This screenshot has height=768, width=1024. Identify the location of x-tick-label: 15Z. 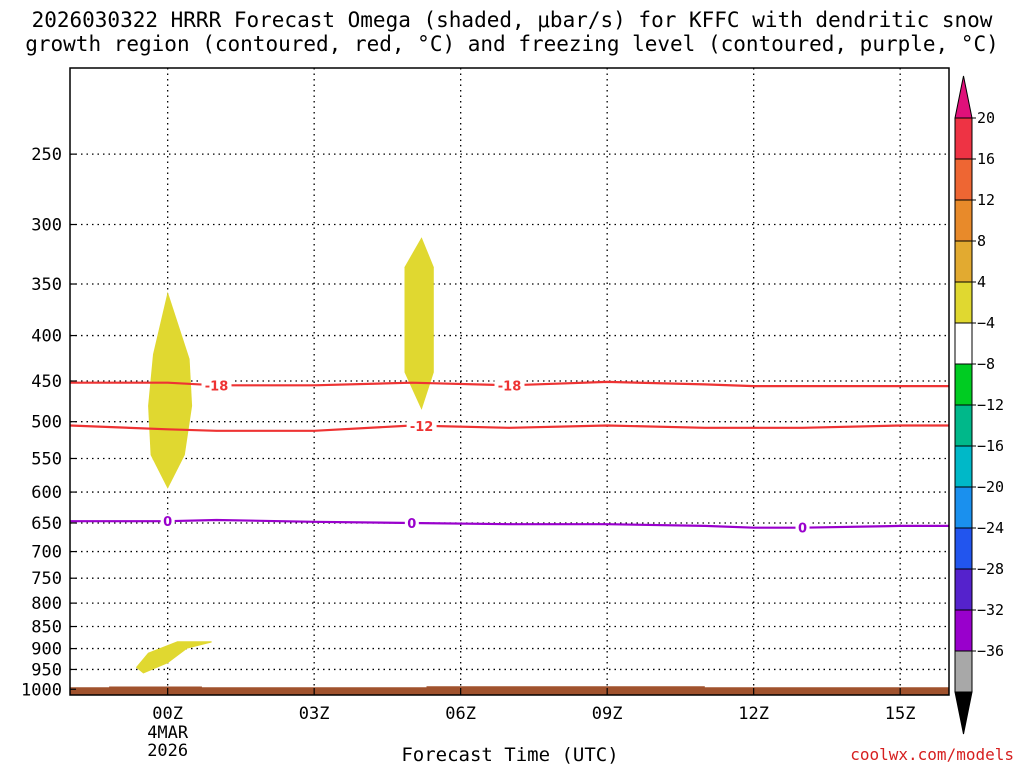
(900, 714).